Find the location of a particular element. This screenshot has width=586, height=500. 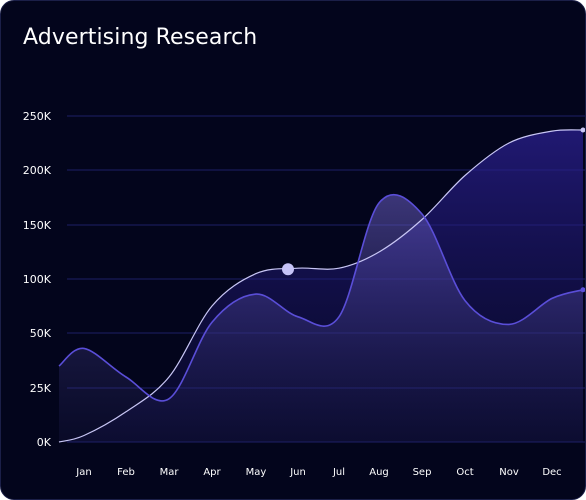

y-axis-ticks: 0K 25K 50K 100K 150K 200K 250K is located at coordinates (37, 279).